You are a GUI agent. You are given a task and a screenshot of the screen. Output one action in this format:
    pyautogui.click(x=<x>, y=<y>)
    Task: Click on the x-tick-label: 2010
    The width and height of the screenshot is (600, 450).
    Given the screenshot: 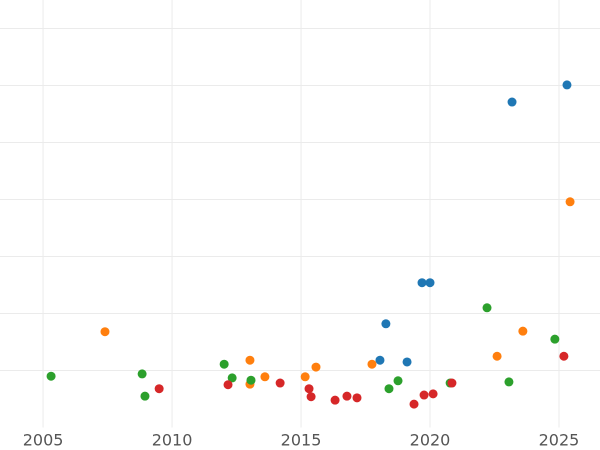 What is the action you would take?
    pyautogui.click(x=172, y=440)
    